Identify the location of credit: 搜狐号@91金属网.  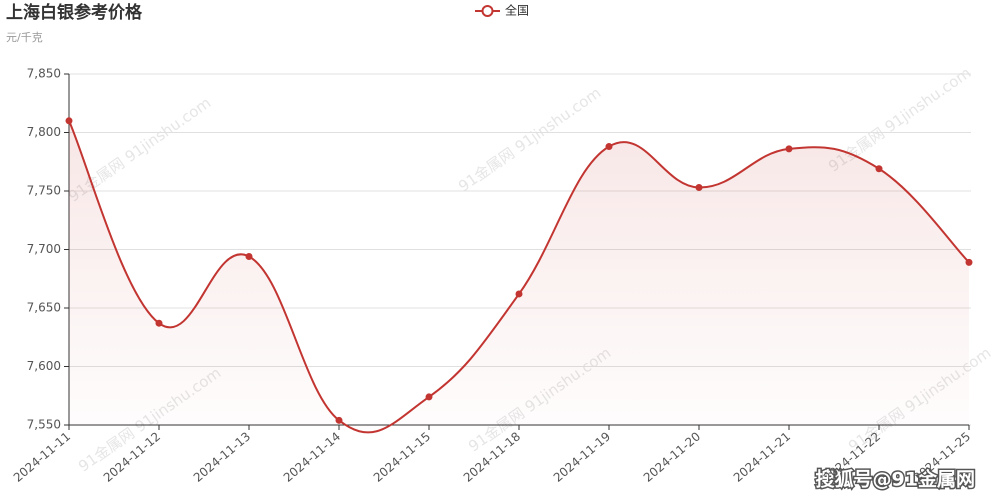
(895, 479).